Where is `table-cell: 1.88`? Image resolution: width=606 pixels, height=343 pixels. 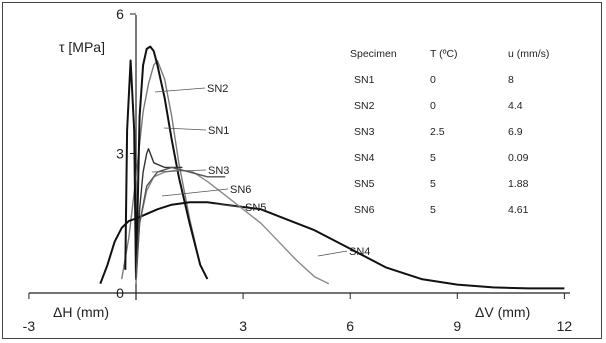 table-cell: 1.88 is located at coordinates (518, 184).